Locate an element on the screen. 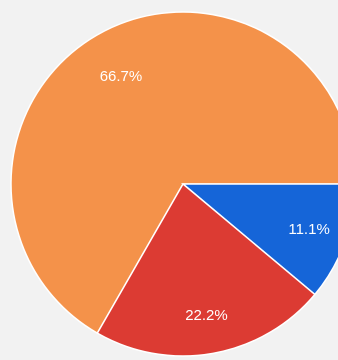  pie-slice-label-1: 11.1% is located at coordinates (308, 229).